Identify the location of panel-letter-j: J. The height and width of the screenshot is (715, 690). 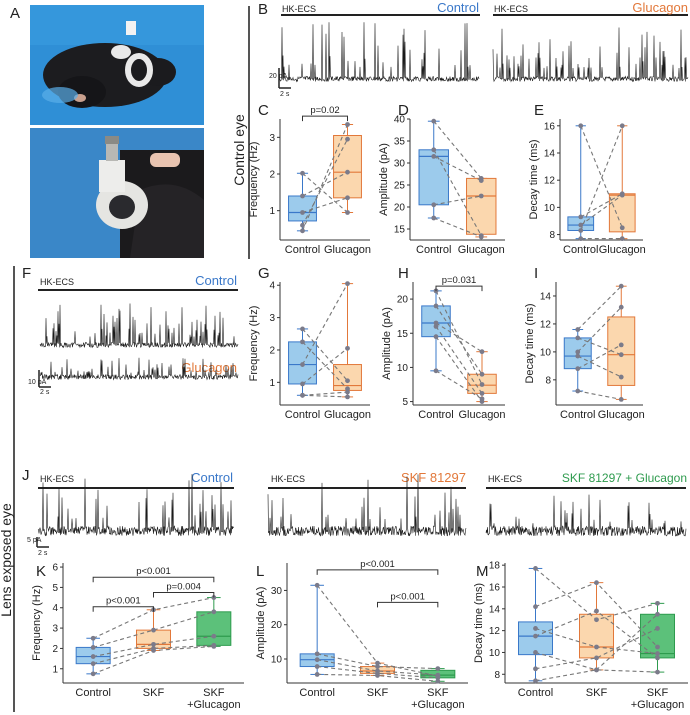
(26, 475).